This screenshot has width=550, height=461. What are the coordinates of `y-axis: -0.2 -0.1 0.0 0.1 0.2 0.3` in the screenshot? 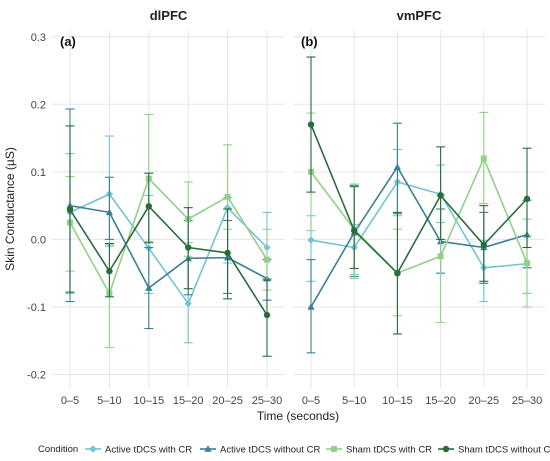 It's located at (36, 207).